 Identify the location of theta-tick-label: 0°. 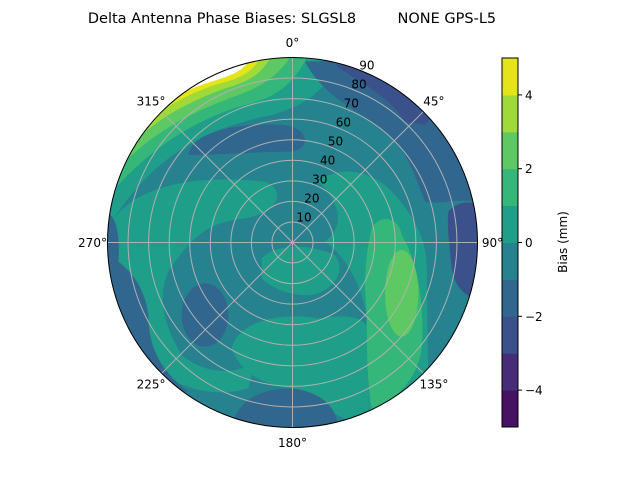
(293, 43).